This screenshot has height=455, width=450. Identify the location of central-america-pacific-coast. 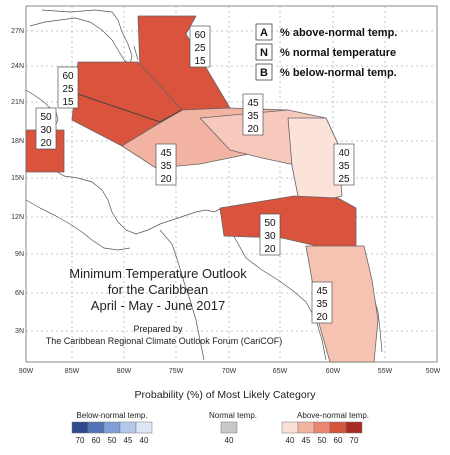
(78, 225).